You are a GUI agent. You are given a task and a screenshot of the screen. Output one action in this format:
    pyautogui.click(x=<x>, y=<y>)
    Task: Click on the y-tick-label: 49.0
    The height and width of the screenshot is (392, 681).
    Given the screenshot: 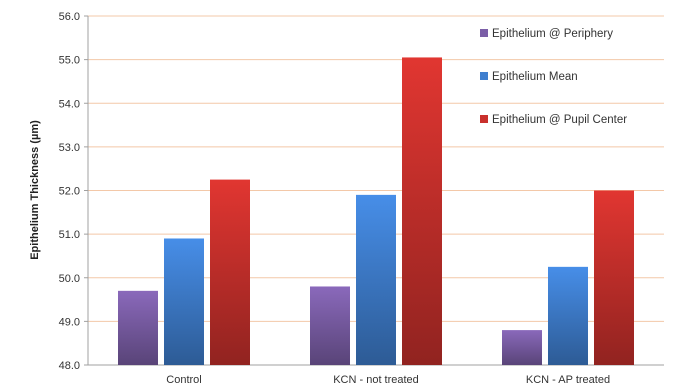 What is the action you would take?
    pyautogui.click(x=69, y=322)
    